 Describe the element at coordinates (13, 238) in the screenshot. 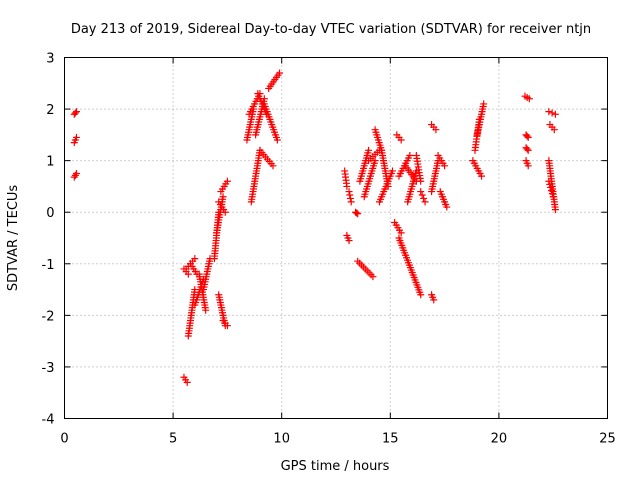

I see `y-axis-label: SDTVAR / TECUs` at that location.